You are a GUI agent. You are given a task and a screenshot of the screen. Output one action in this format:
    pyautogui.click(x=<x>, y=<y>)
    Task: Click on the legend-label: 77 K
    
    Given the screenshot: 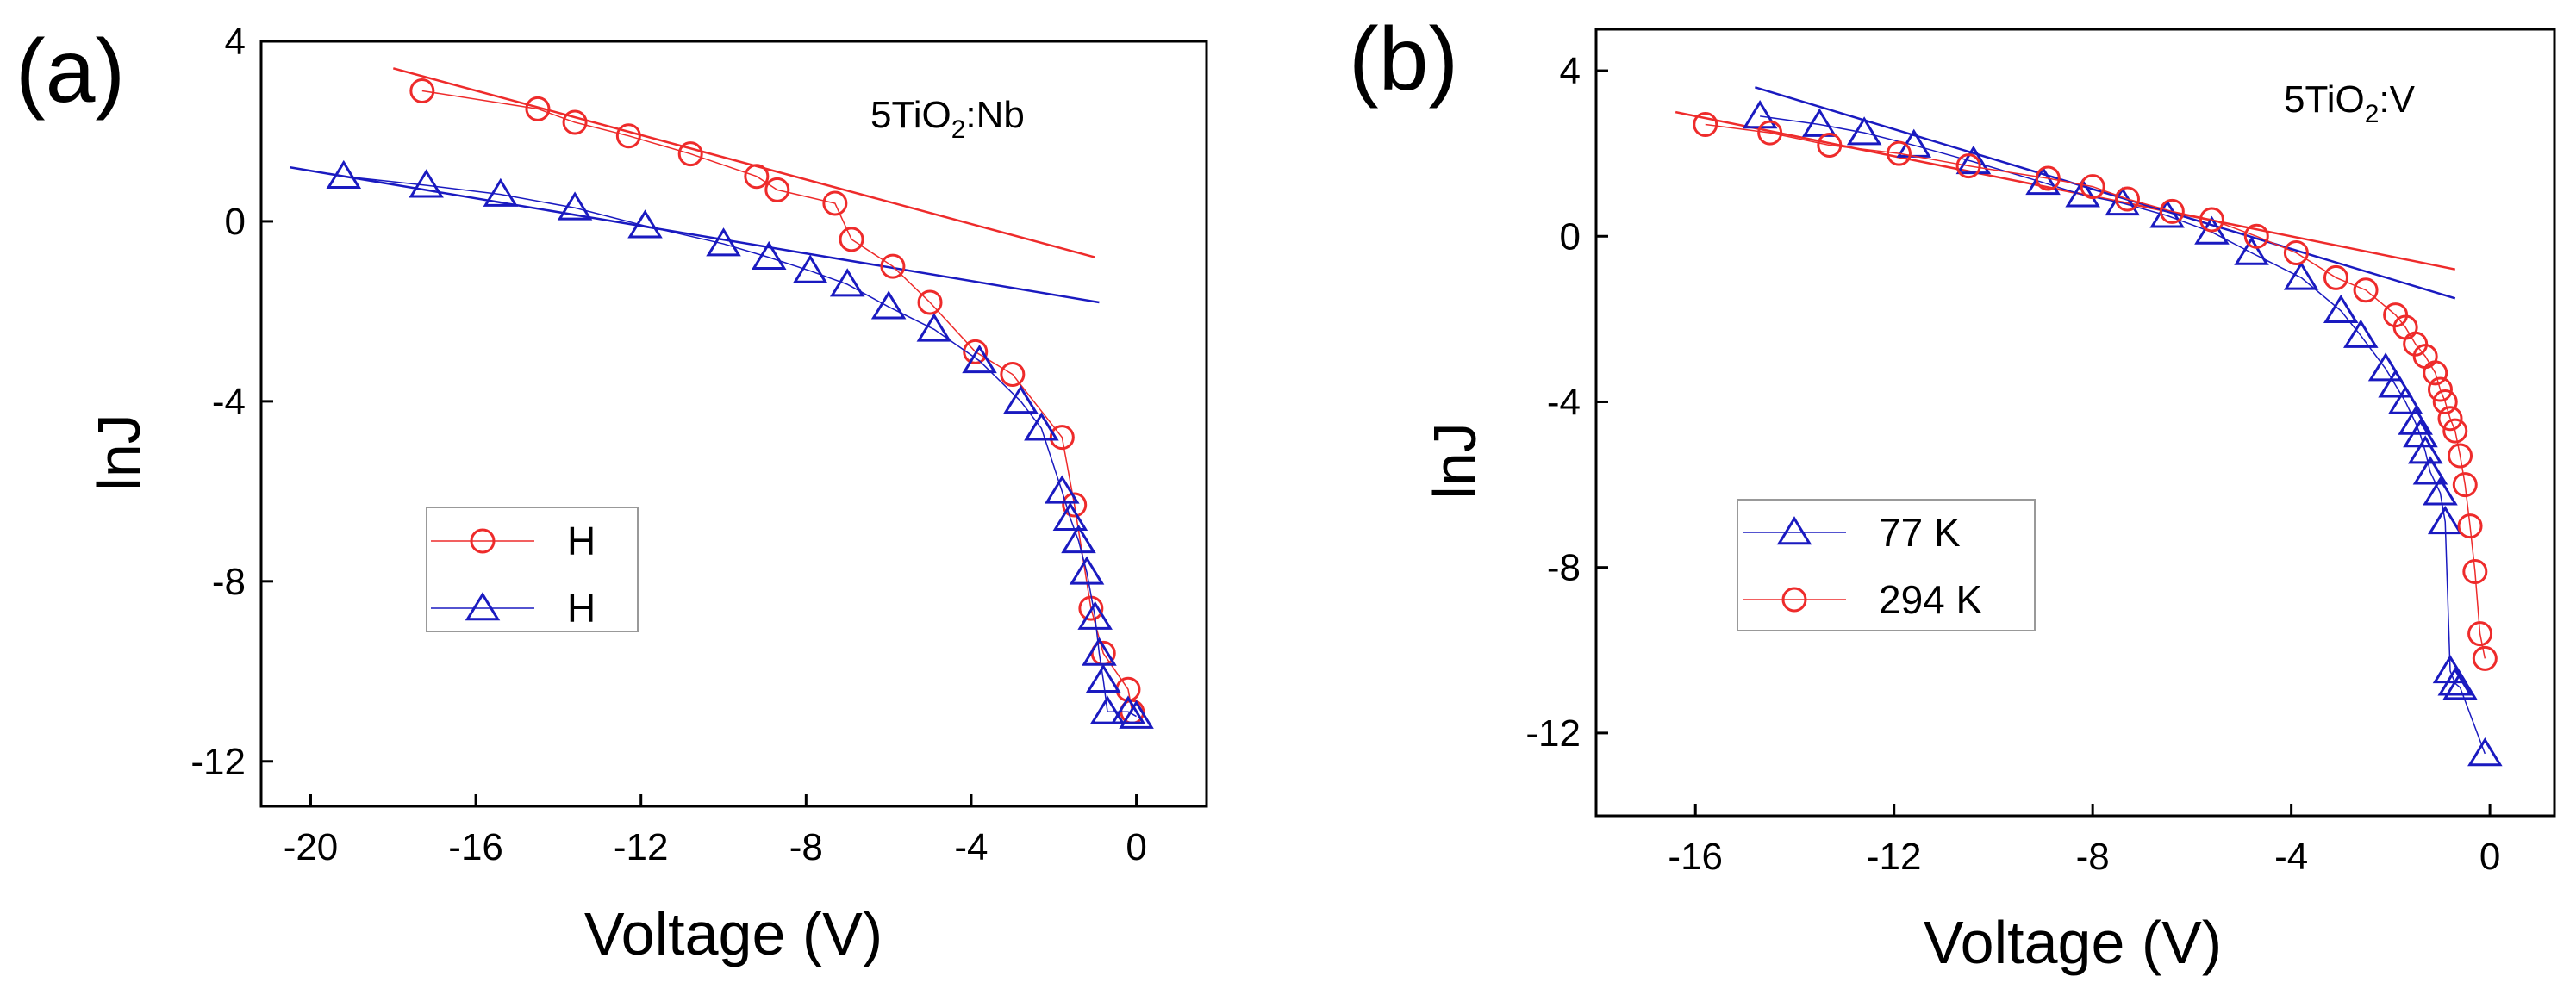 What is the action you would take?
    pyautogui.click(x=1920, y=532)
    